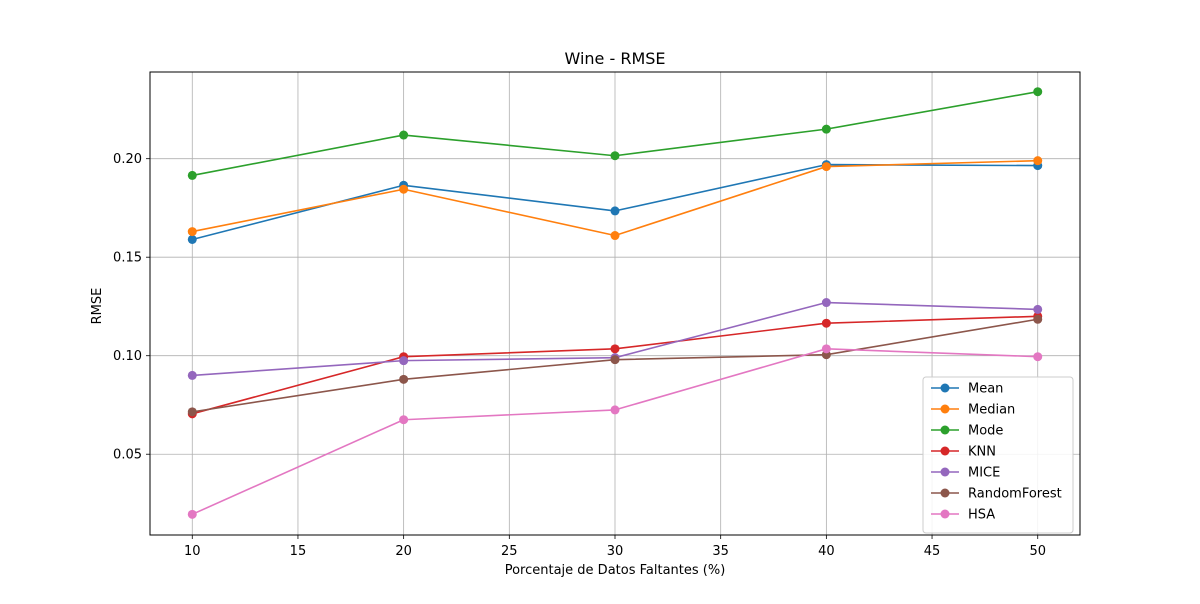 This screenshot has width=1200, height=604. What do you see at coordinates (985, 431) in the screenshot?
I see `legend-label: Mode` at bounding box center [985, 431].